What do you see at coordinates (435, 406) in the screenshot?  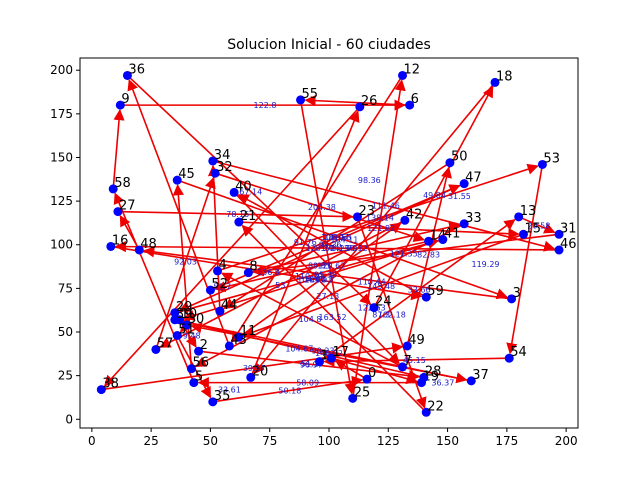 I see `city-label-22: 22` at bounding box center [435, 406].